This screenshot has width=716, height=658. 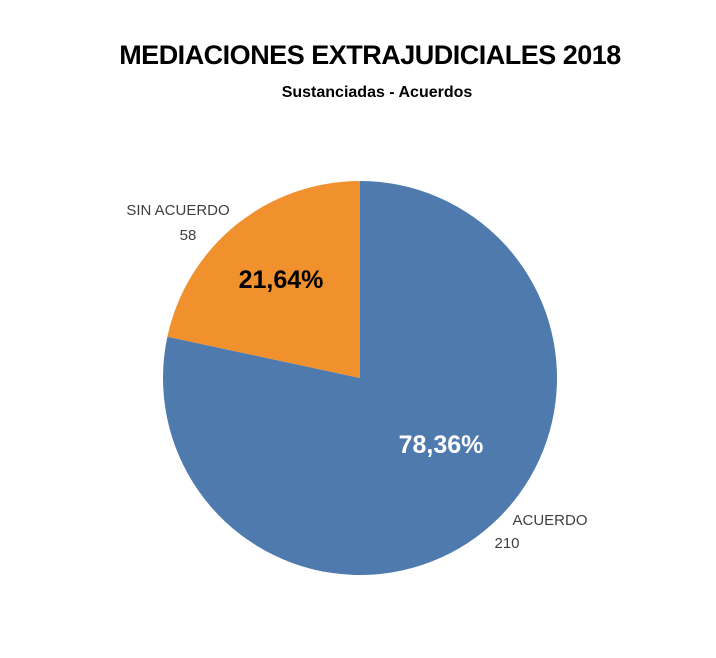 I want to click on label-acuerdo-percent: 78,36%, so click(x=441, y=445).